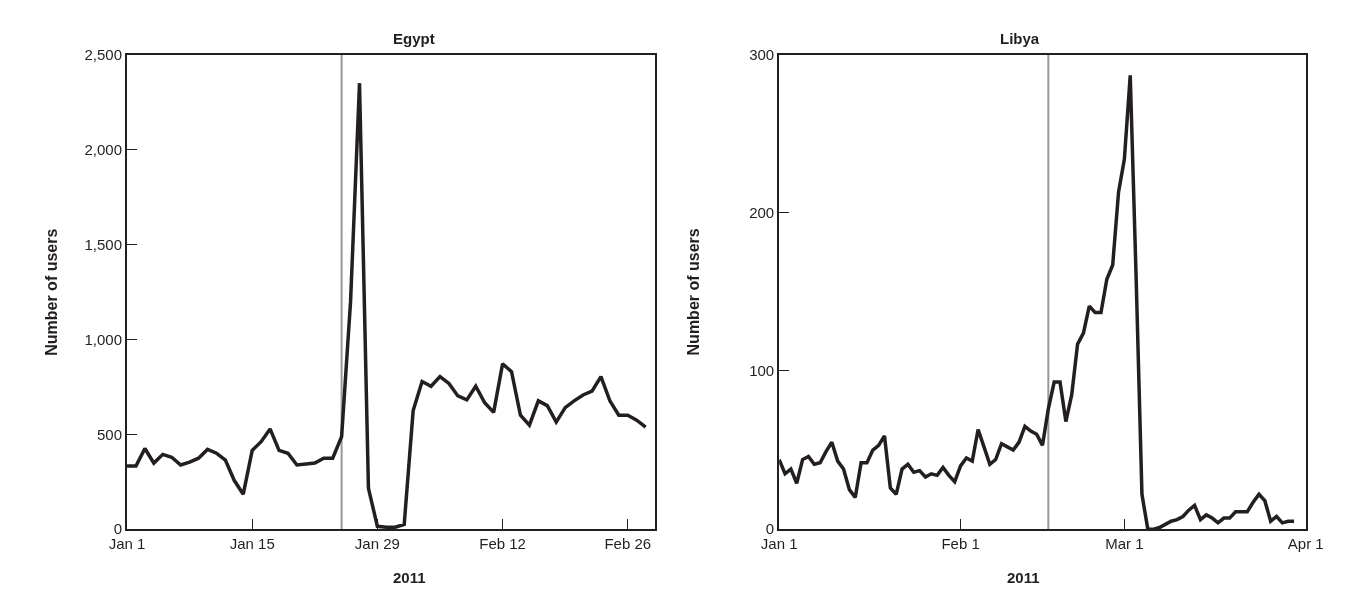 The image size is (1352, 612). Describe the element at coordinates (103, 339) in the screenshot. I see `y-tick-label: 1,000` at that location.